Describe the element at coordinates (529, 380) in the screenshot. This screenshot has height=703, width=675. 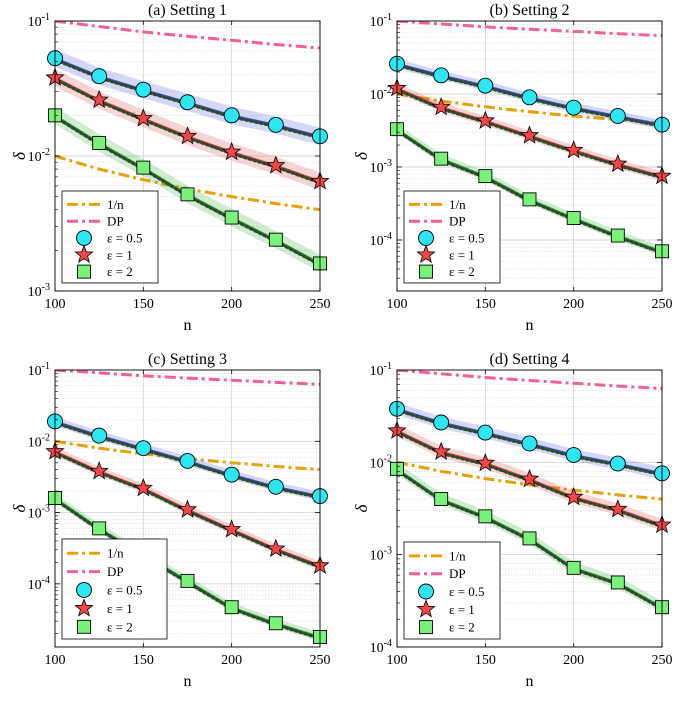
I see `series-line-dp` at that location.